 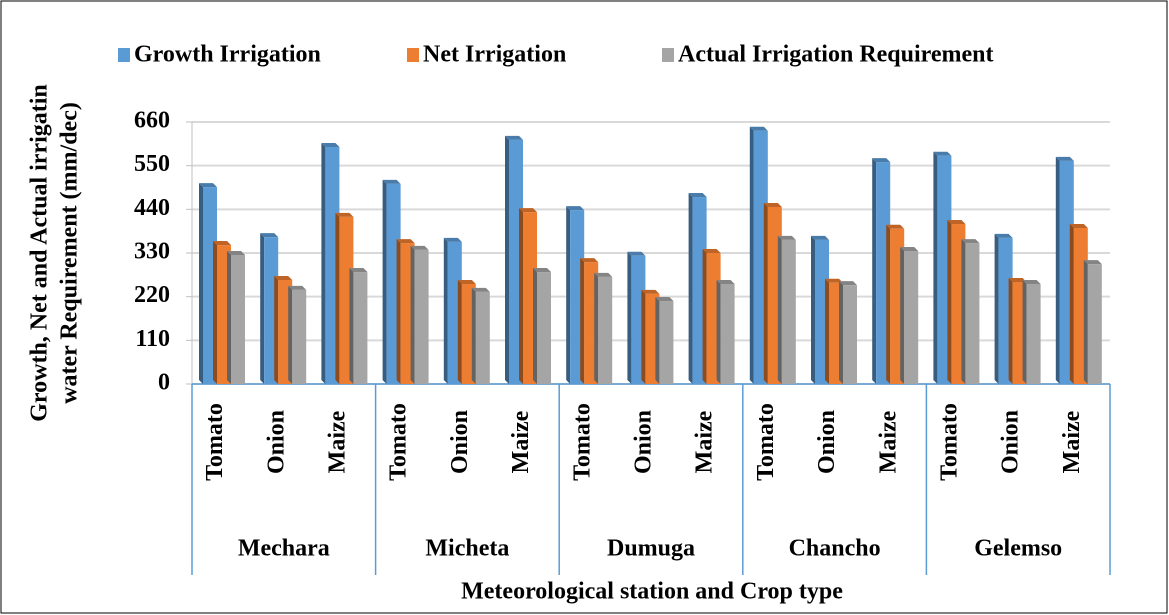 What do you see at coordinates (651, 549) in the screenshot?
I see `group-label: Dumuga` at bounding box center [651, 549].